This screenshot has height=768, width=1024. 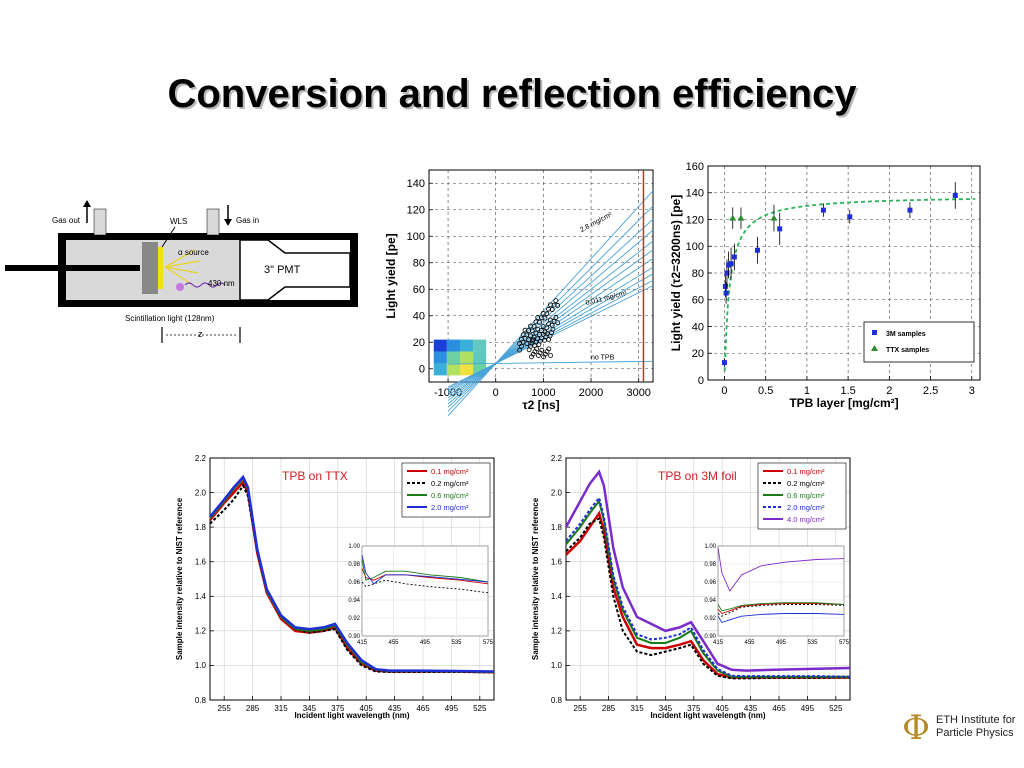 What do you see at coordinates (557, 596) in the screenshot?
I see `y-tick-label: 1.4` at bounding box center [557, 596].